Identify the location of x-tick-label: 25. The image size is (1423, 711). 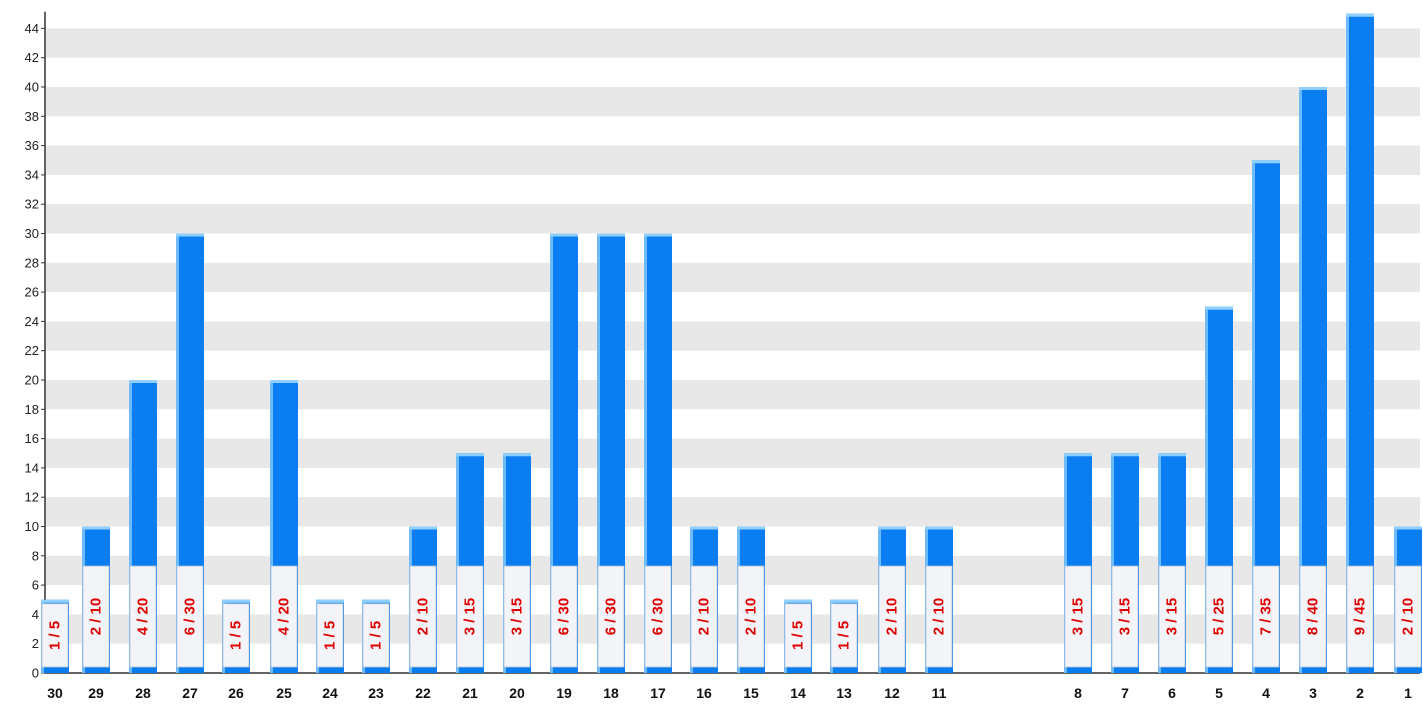
(284, 693).